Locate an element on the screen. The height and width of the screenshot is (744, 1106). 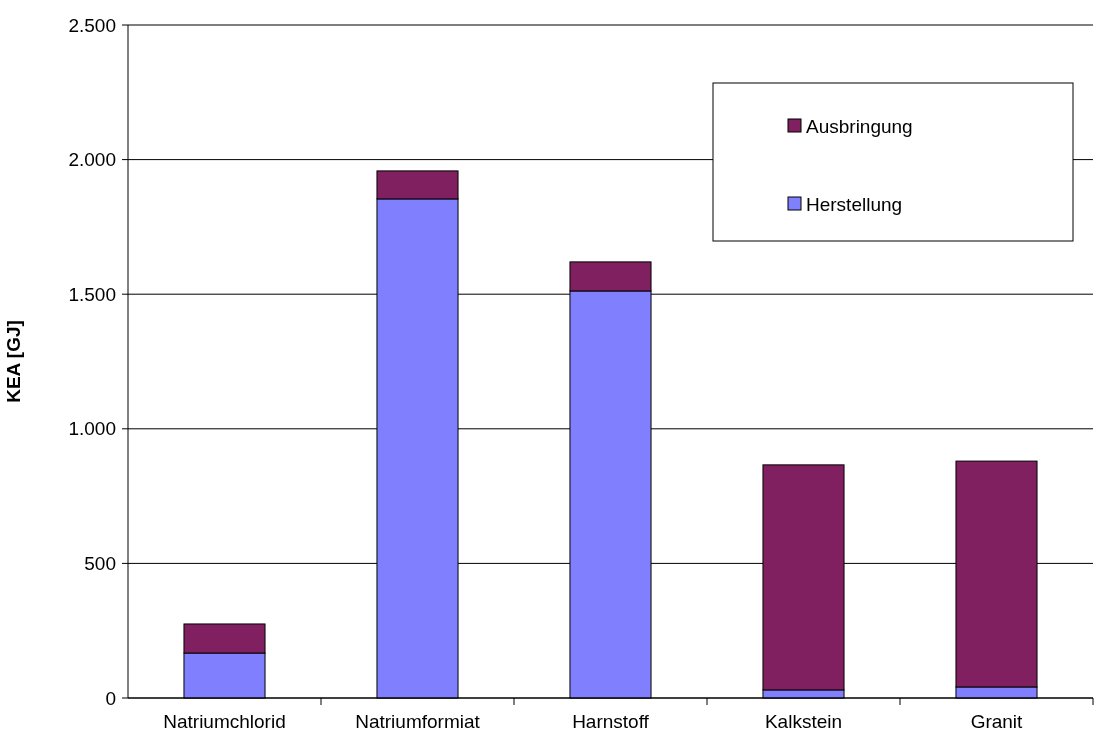
x-tick-label: Natriumformiat is located at coordinates (418, 721).